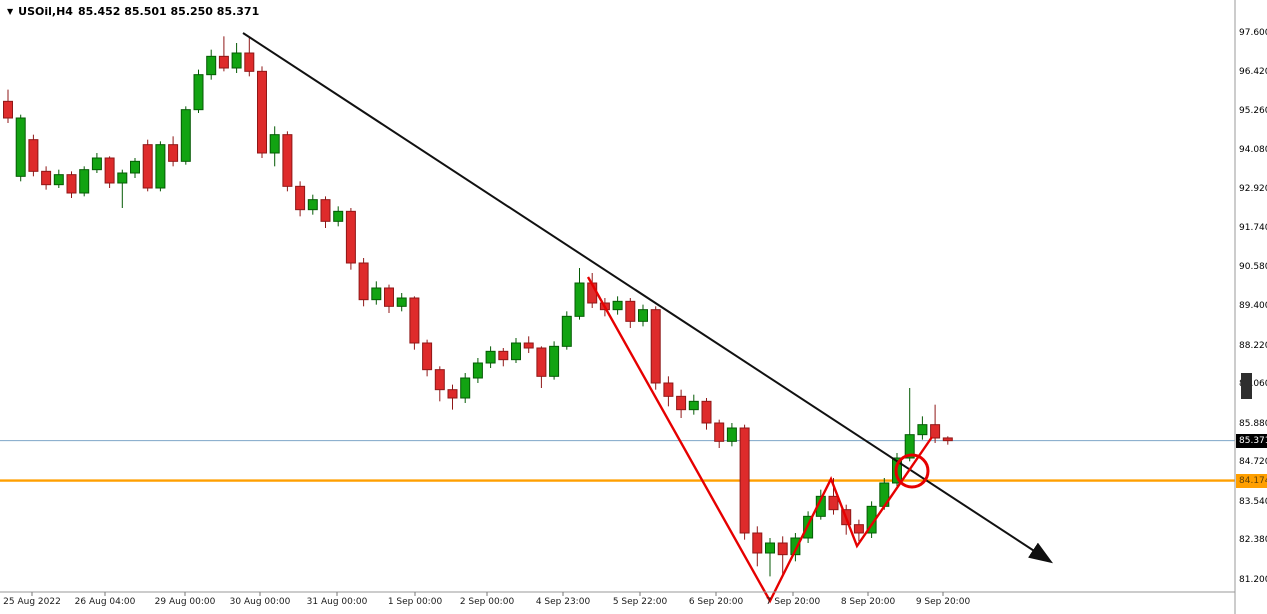 This screenshot has height=614, width=1267. Describe the element at coordinates (1251, 440) in the screenshot. I see `current-price-line-tag: 85.371` at that location.